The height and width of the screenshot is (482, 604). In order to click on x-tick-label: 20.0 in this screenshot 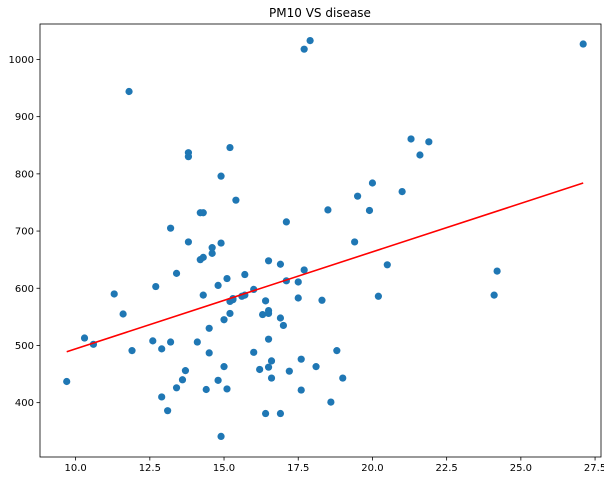, I will do `click(372, 468)`.